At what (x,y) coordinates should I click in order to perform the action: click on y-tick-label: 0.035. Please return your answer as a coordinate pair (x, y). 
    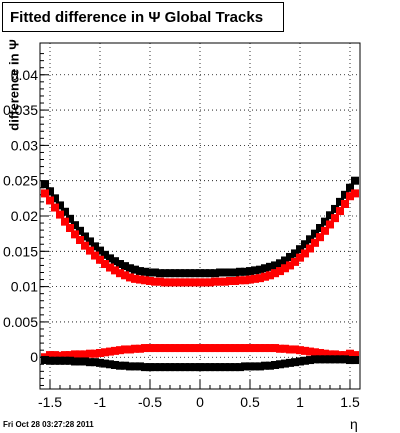
    Looking at the image, I should click on (20, 110).